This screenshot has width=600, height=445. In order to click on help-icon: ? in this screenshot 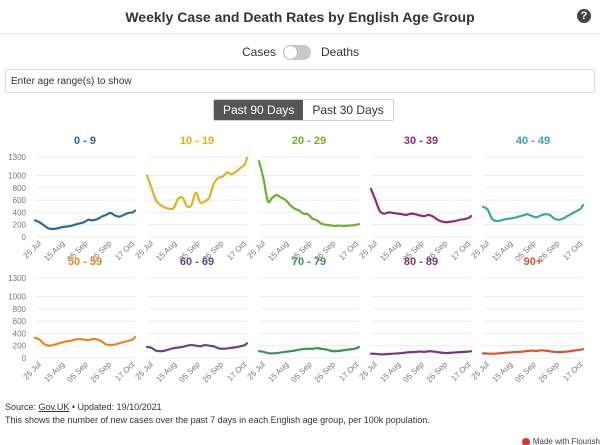, I will do `click(584, 16)`.